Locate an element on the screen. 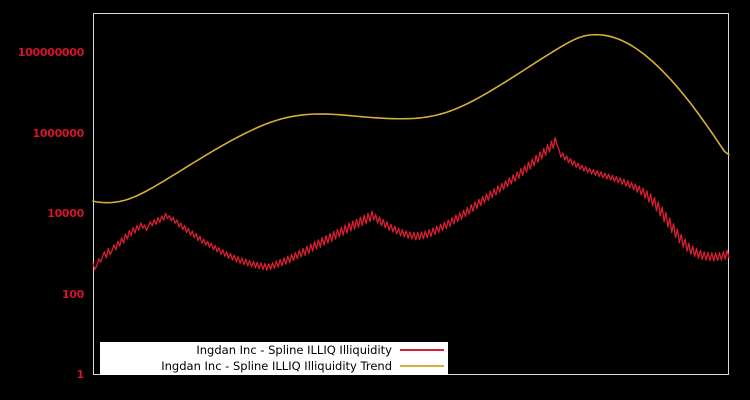 The height and width of the screenshot is (400, 750). legend-entry-illiquidity: Ingdan Inc - Spline ILLIQ Illiquidity is located at coordinates (274, 350).